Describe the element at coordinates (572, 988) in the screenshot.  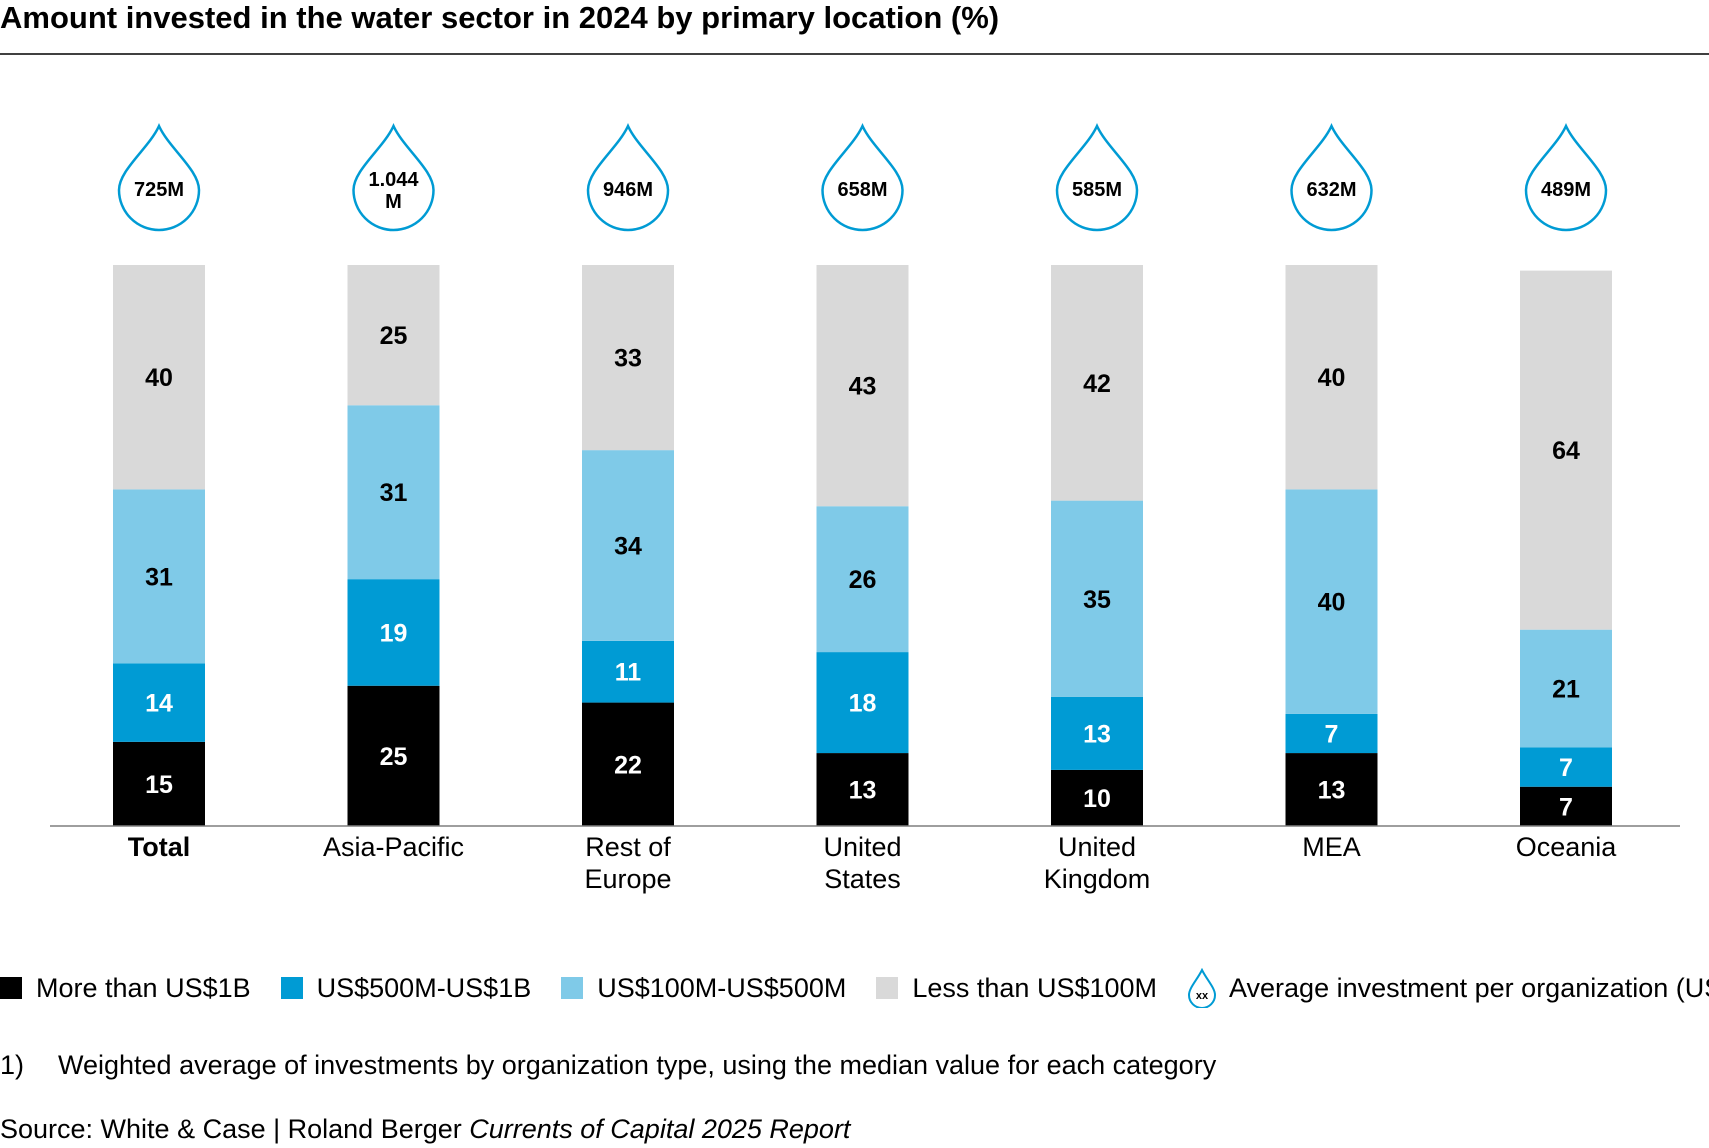
I see `legend-swatch-light-blue` at that location.